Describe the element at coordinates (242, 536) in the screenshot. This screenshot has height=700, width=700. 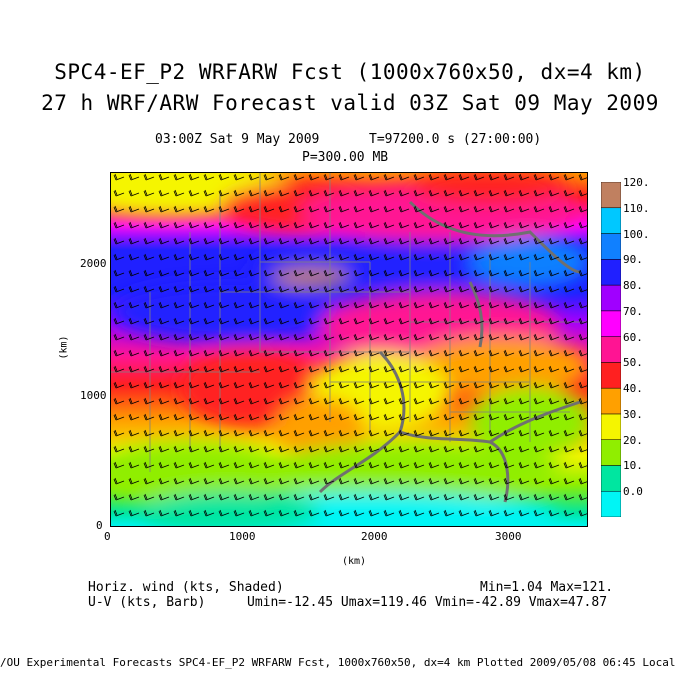
I see `x-tick-1000: 1000` at that location.